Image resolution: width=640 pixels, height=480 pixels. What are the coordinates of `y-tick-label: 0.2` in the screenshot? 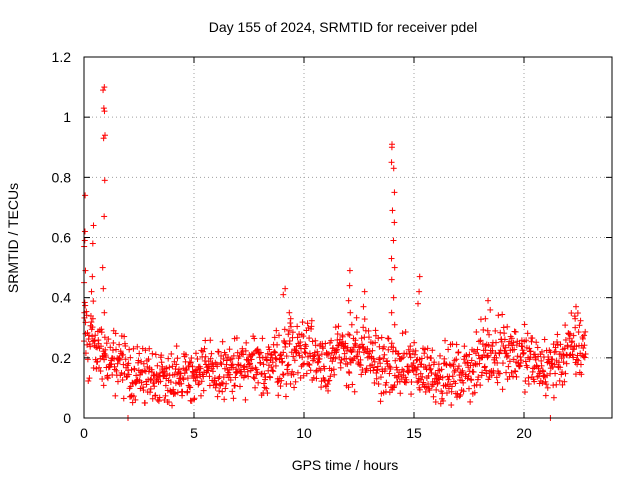 It's located at (62, 358).